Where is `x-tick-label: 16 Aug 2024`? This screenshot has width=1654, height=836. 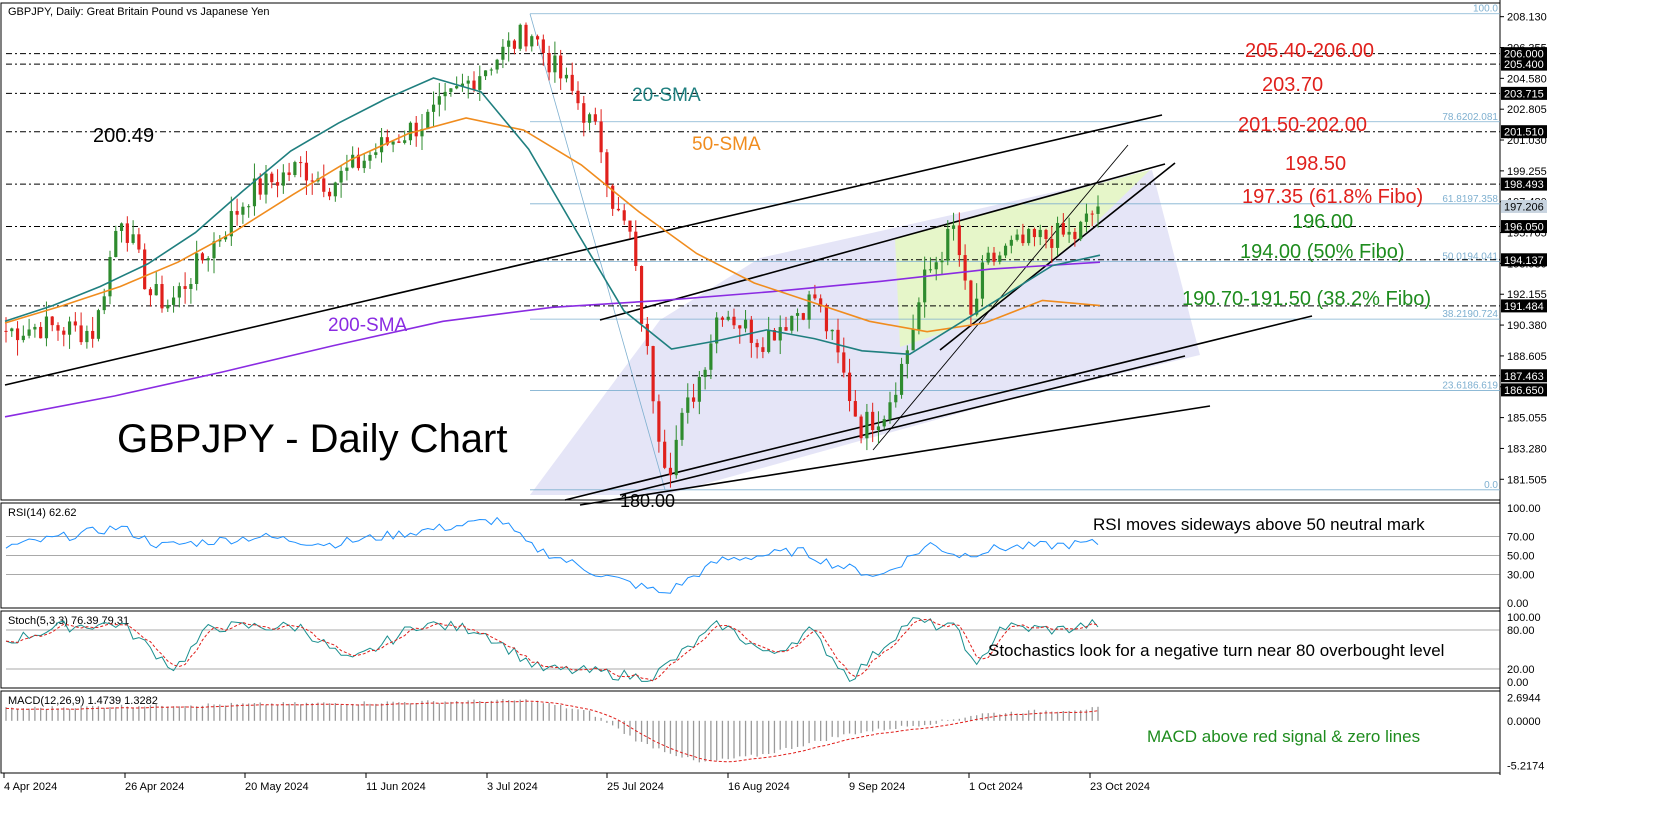
x-tick-label: 16 Aug 2024 is located at coordinates (759, 787).